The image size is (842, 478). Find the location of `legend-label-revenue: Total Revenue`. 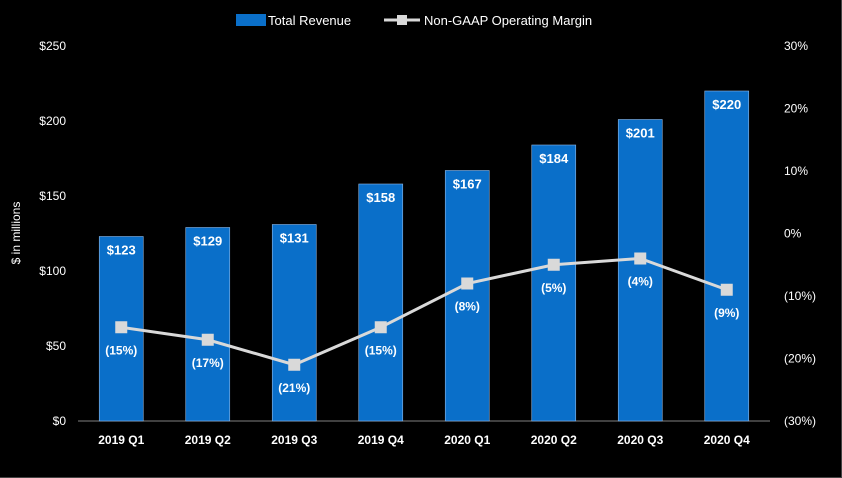

legend-label-revenue: Total Revenue is located at coordinates (309, 20).